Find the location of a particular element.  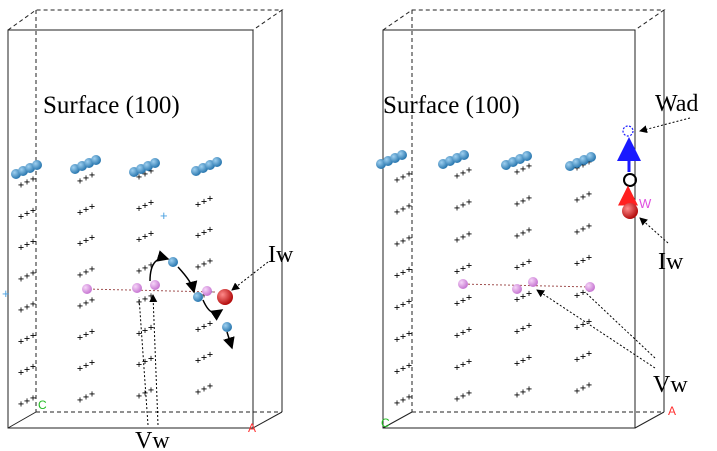

vacancy-atom is located at coordinates (207, 291).